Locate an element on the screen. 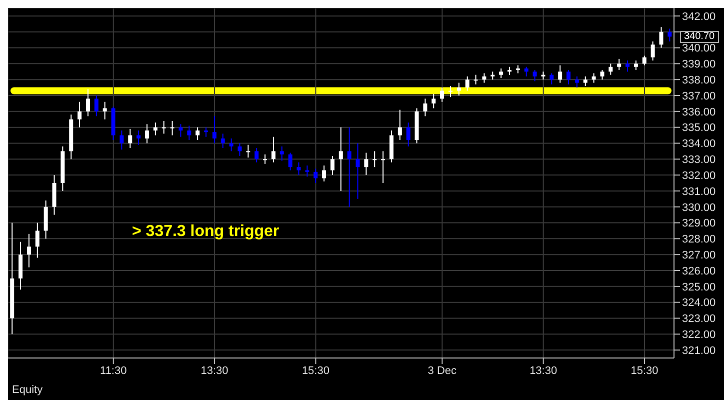  y-tick-label: 337.00 is located at coordinates (699, 96).